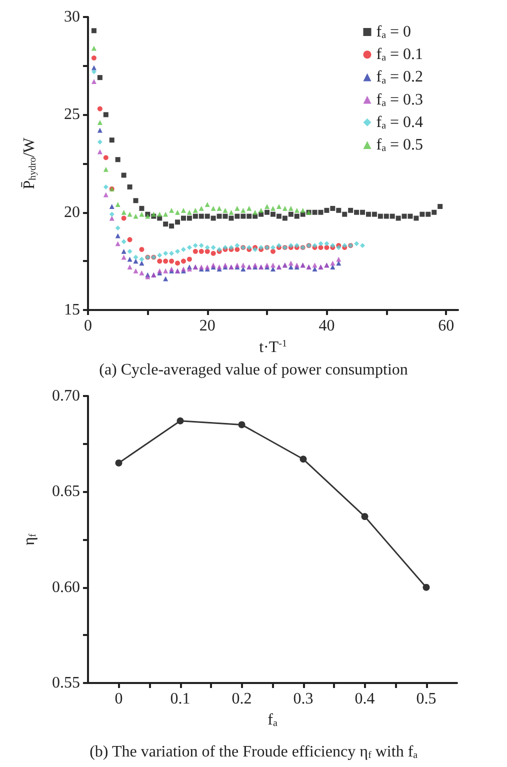 The height and width of the screenshot is (767, 507). I want to click on x-tick-label: 40, so click(326, 326).